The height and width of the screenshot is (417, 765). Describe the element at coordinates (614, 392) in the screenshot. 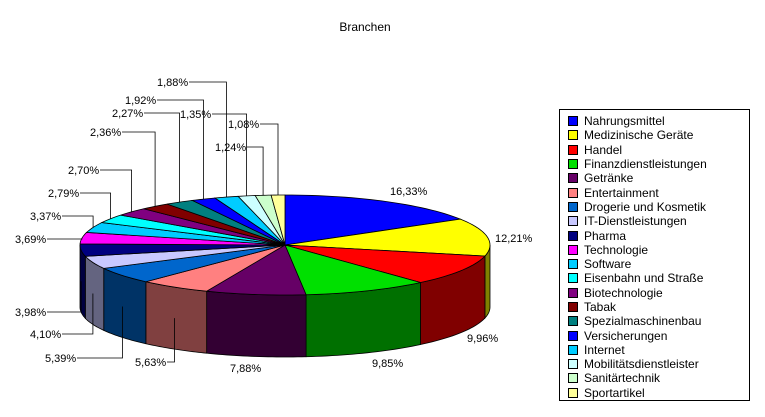

I see `legend-label: Sportartikel` at that location.